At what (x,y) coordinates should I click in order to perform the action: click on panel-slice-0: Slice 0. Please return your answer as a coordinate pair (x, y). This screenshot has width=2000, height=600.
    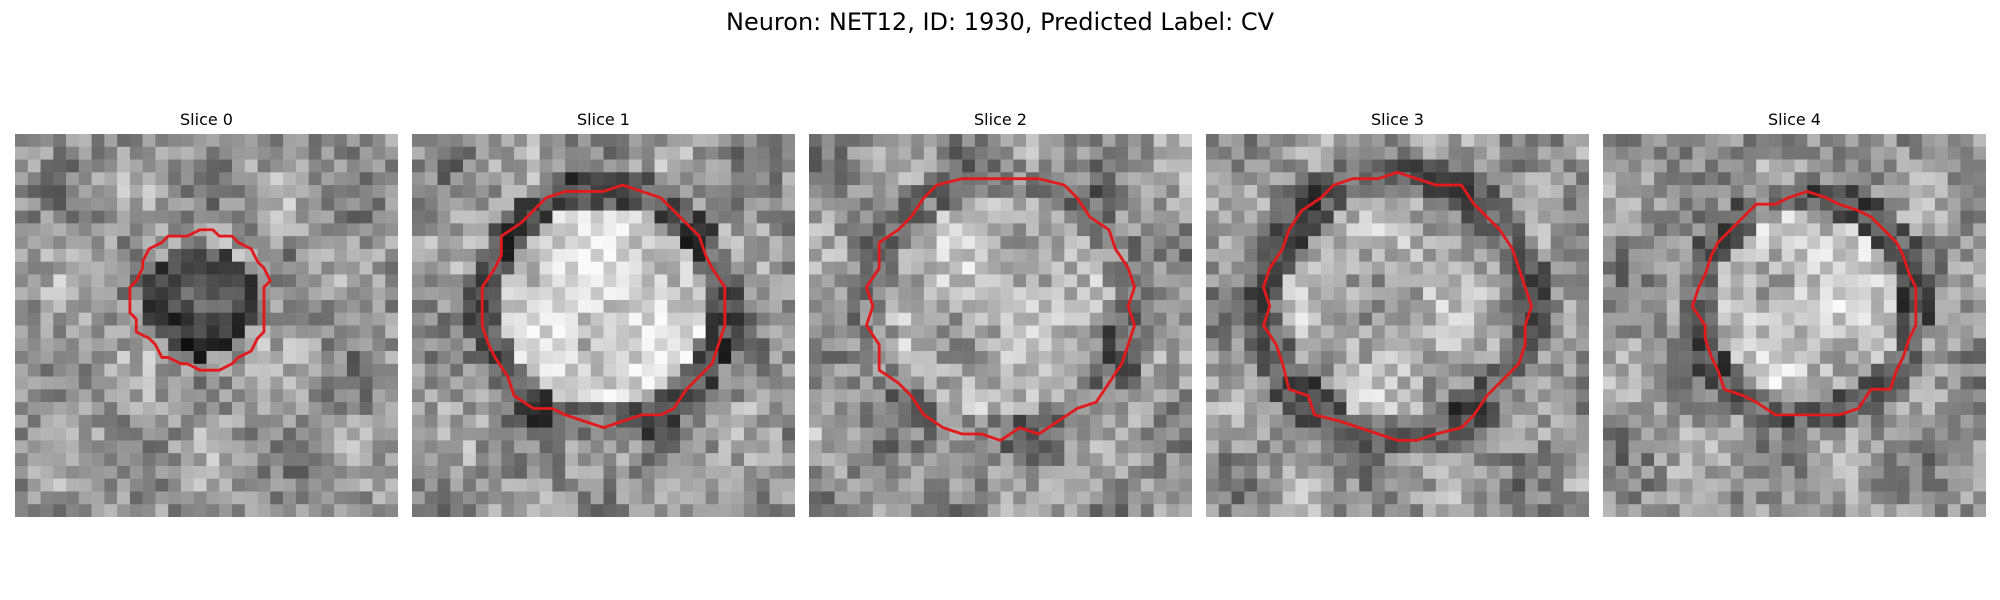
    Looking at the image, I should click on (206, 315).